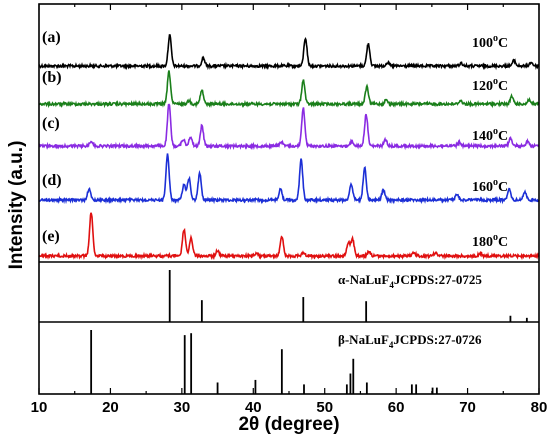  Describe the element at coordinates (110, 407) in the screenshot. I see `x-tick-label-20: 20` at that location.